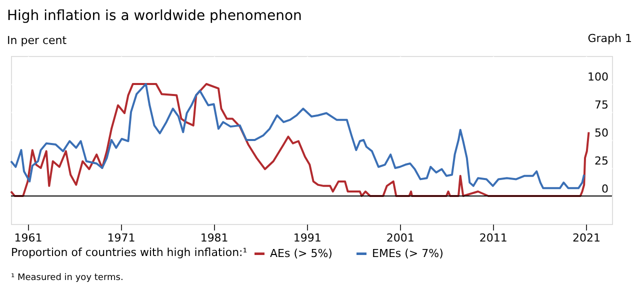  I want to click on x-tick-label: 1971, so click(121, 238).